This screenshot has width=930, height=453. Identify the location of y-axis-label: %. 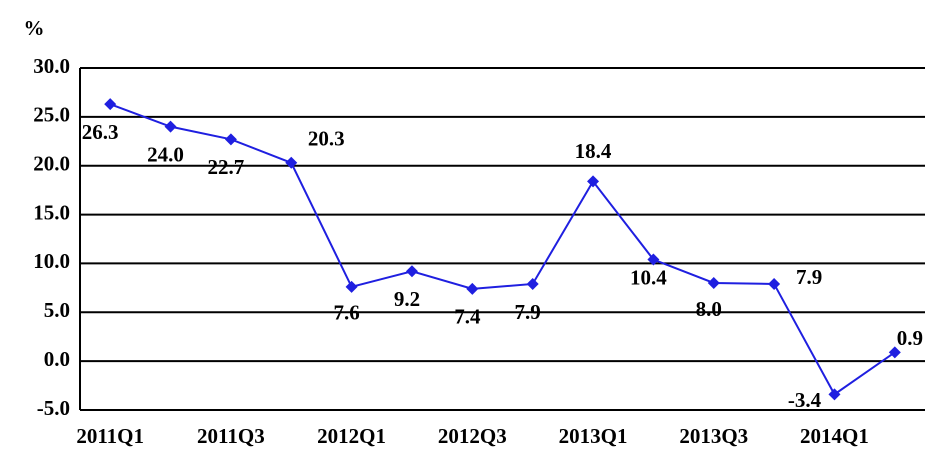
(34, 28).